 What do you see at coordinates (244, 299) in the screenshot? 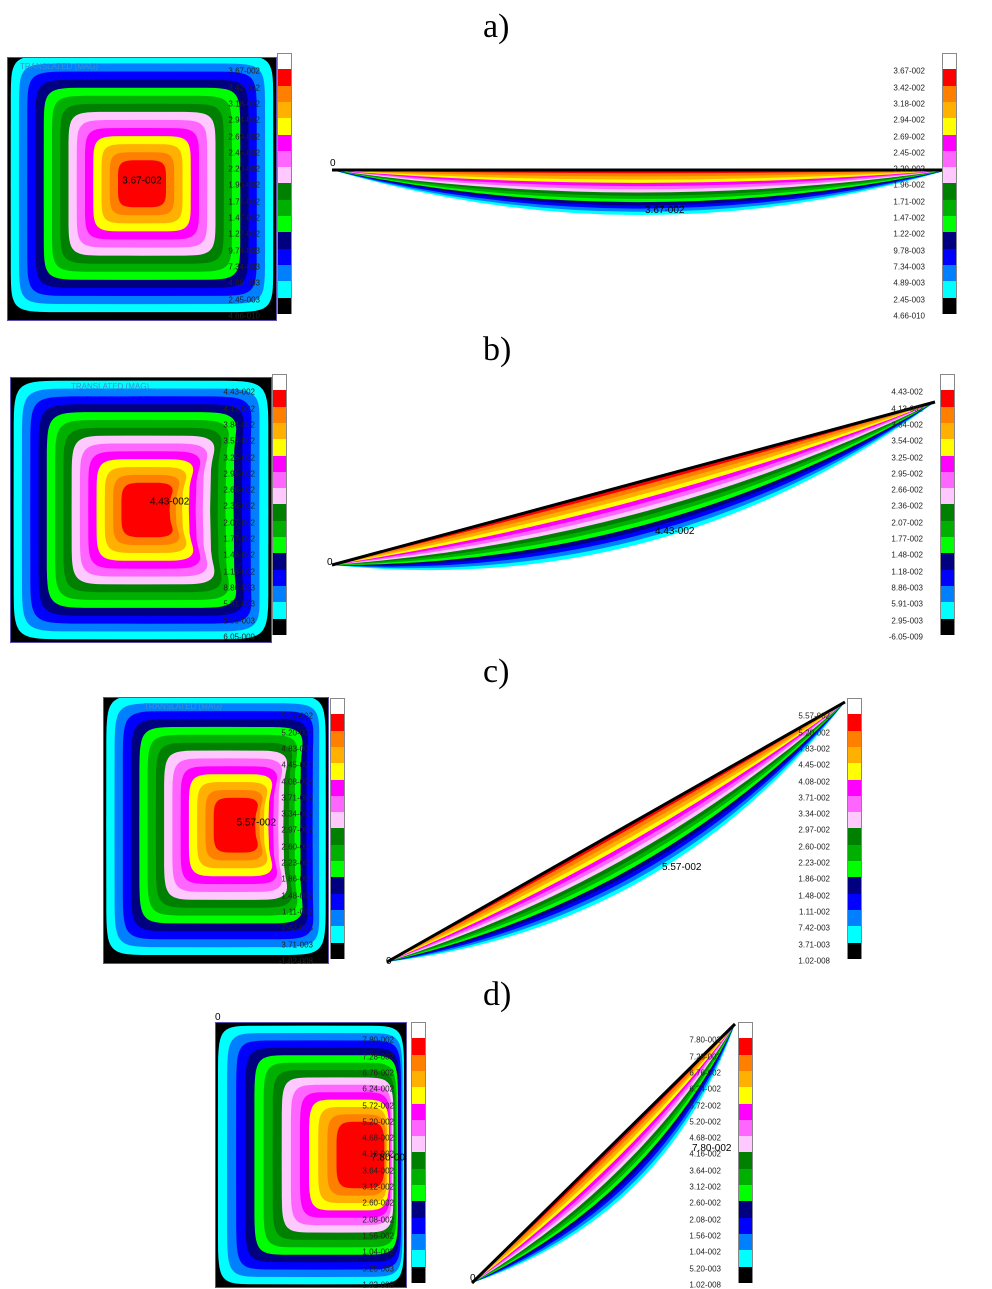
I see `legend-tick-label: 2.45-003` at bounding box center [244, 299].